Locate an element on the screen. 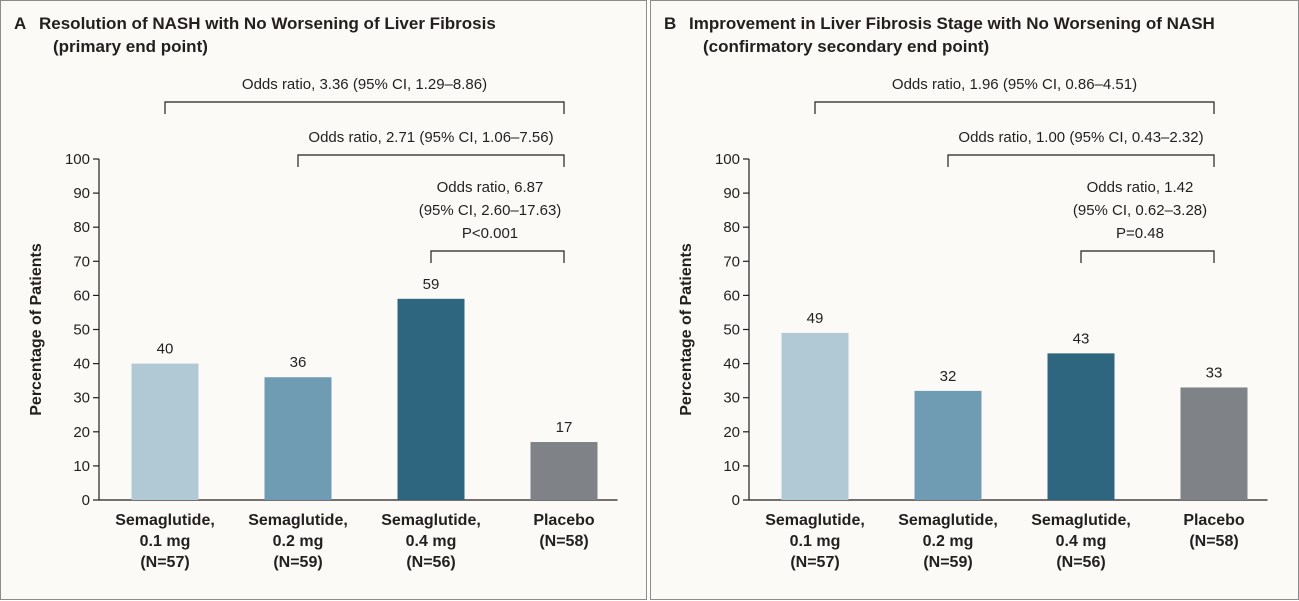 This screenshot has height=601, width=1299. bar-value-label: 32 is located at coordinates (948, 376).